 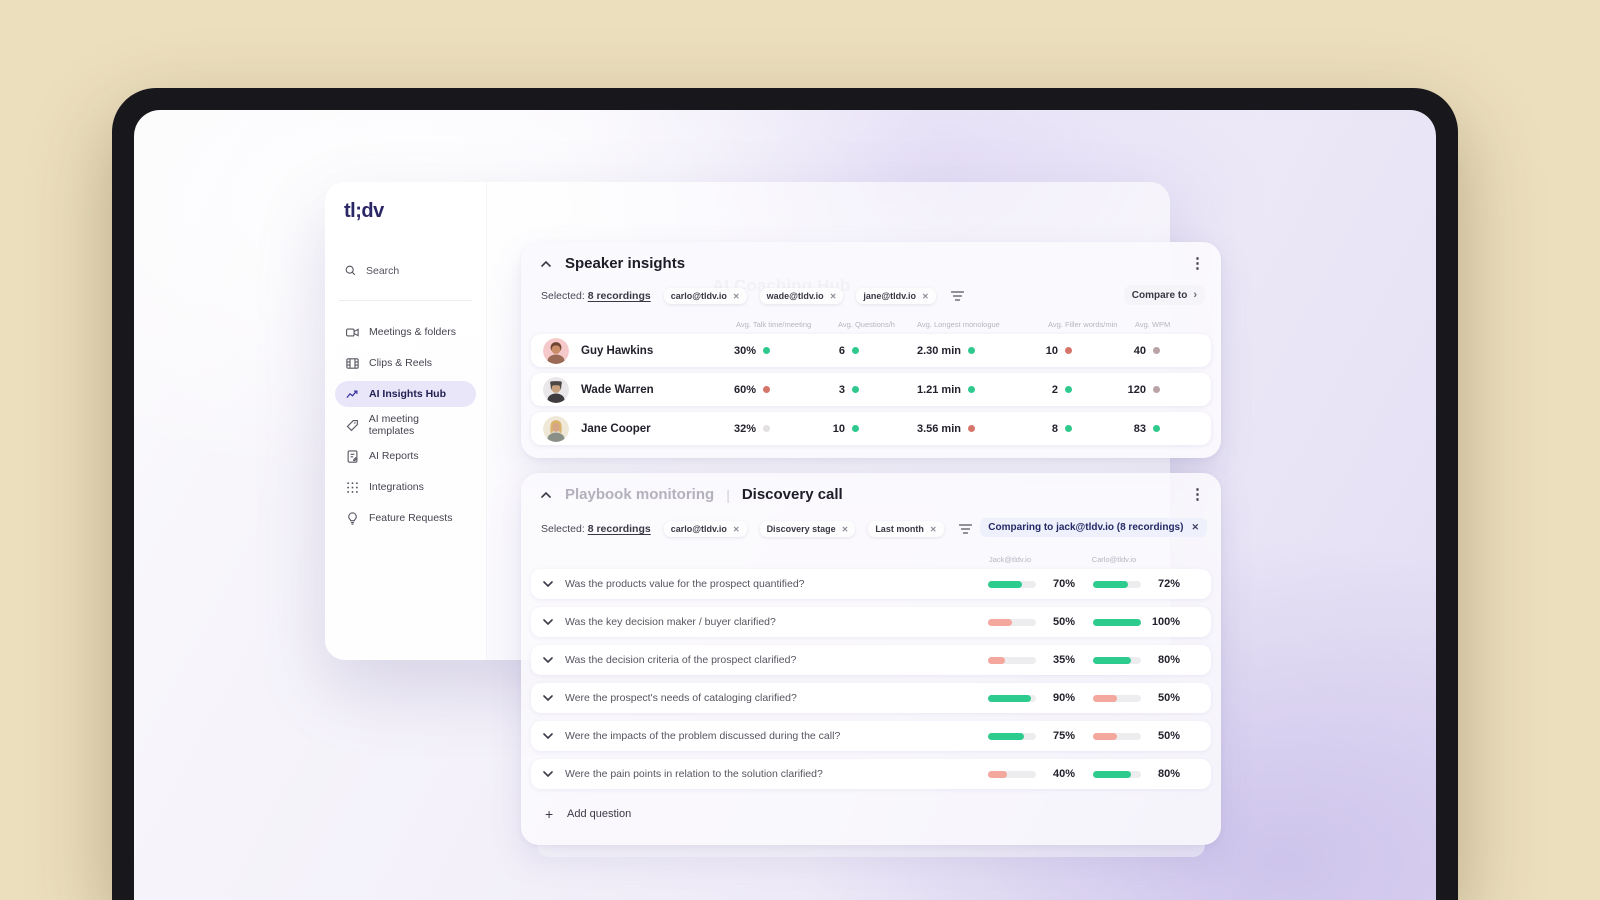 What do you see at coordinates (405, 456) in the screenshot?
I see `sidebar-item-ai-reports: AI Reports` at bounding box center [405, 456].